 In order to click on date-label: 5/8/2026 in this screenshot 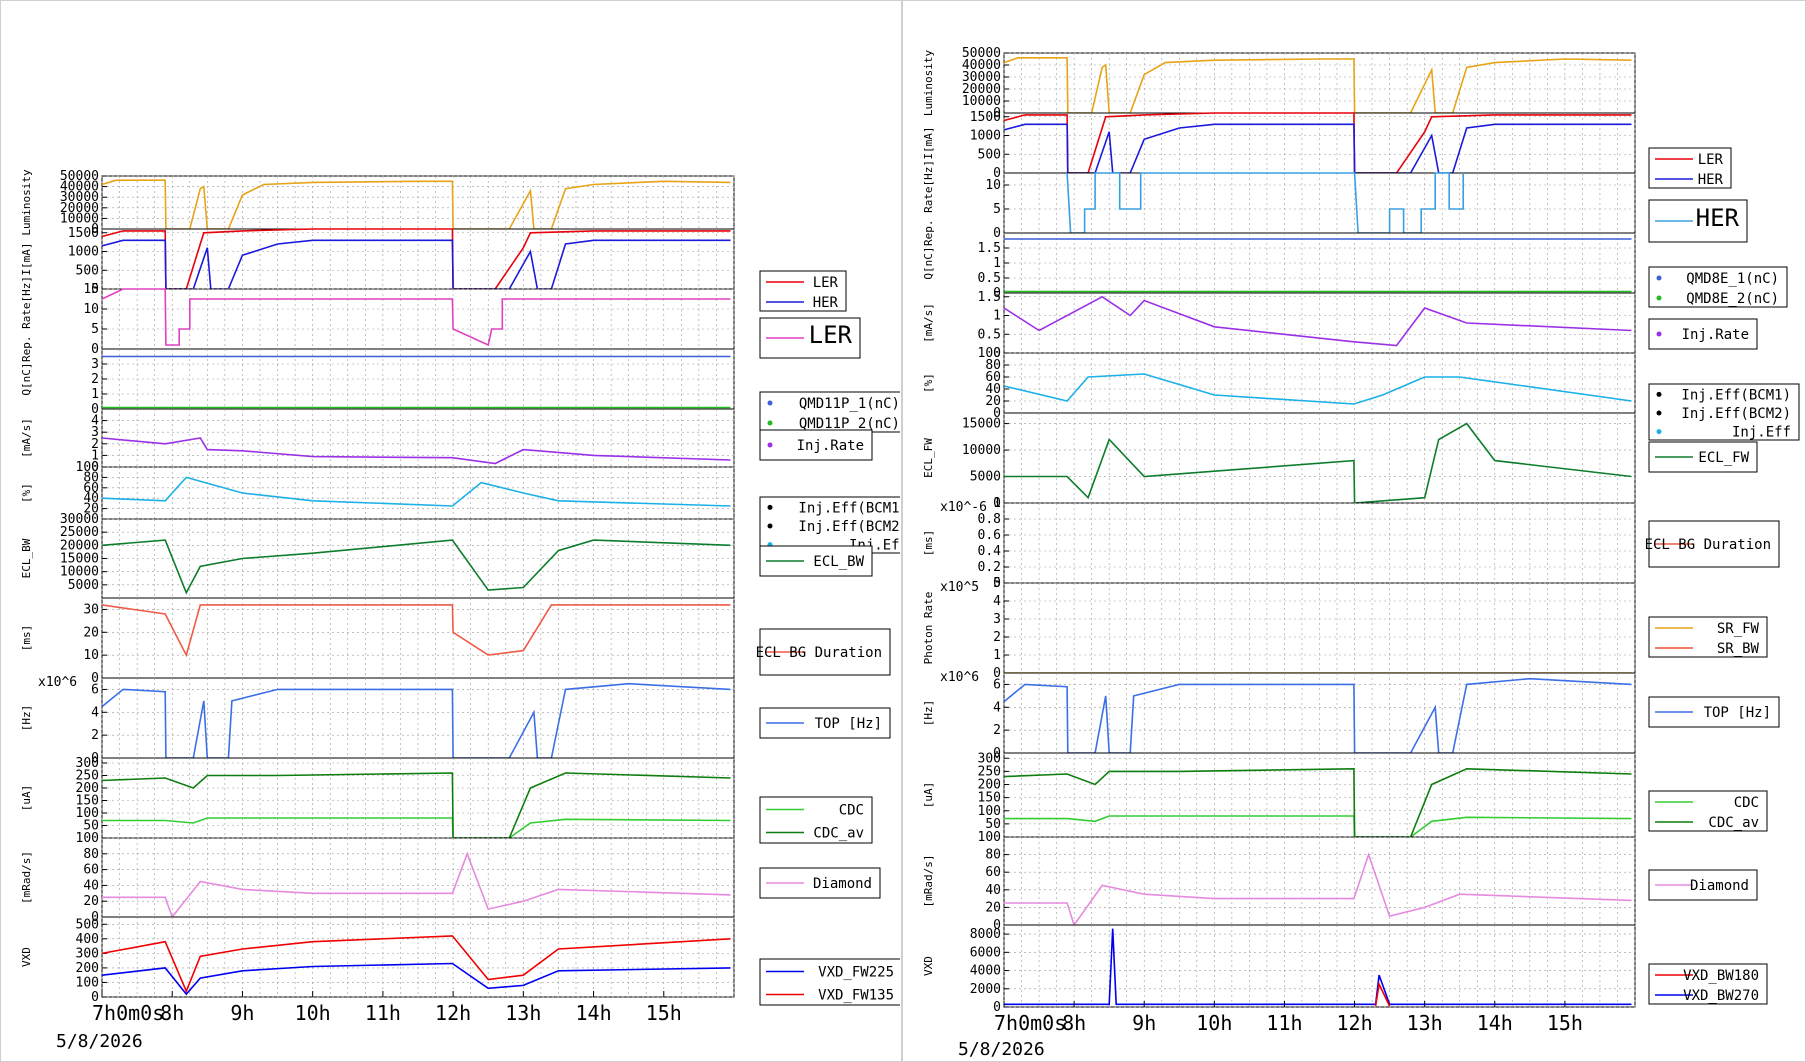, I will do `click(1001, 1049)`.